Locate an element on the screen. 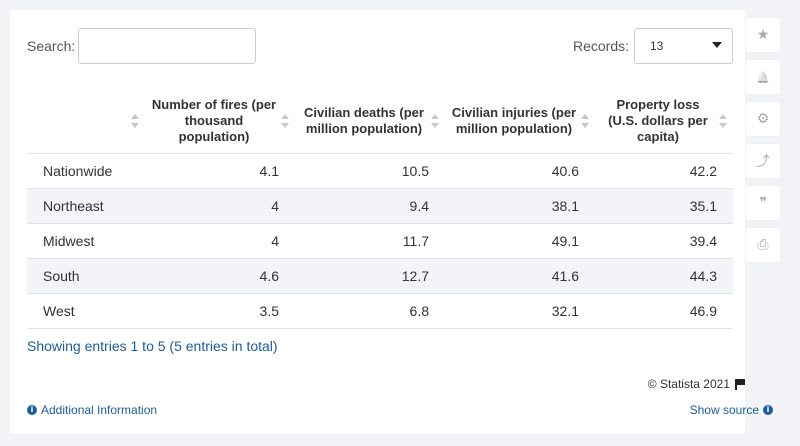 The image size is (800, 446). cell-deaths: 9.4 is located at coordinates (370, 206).